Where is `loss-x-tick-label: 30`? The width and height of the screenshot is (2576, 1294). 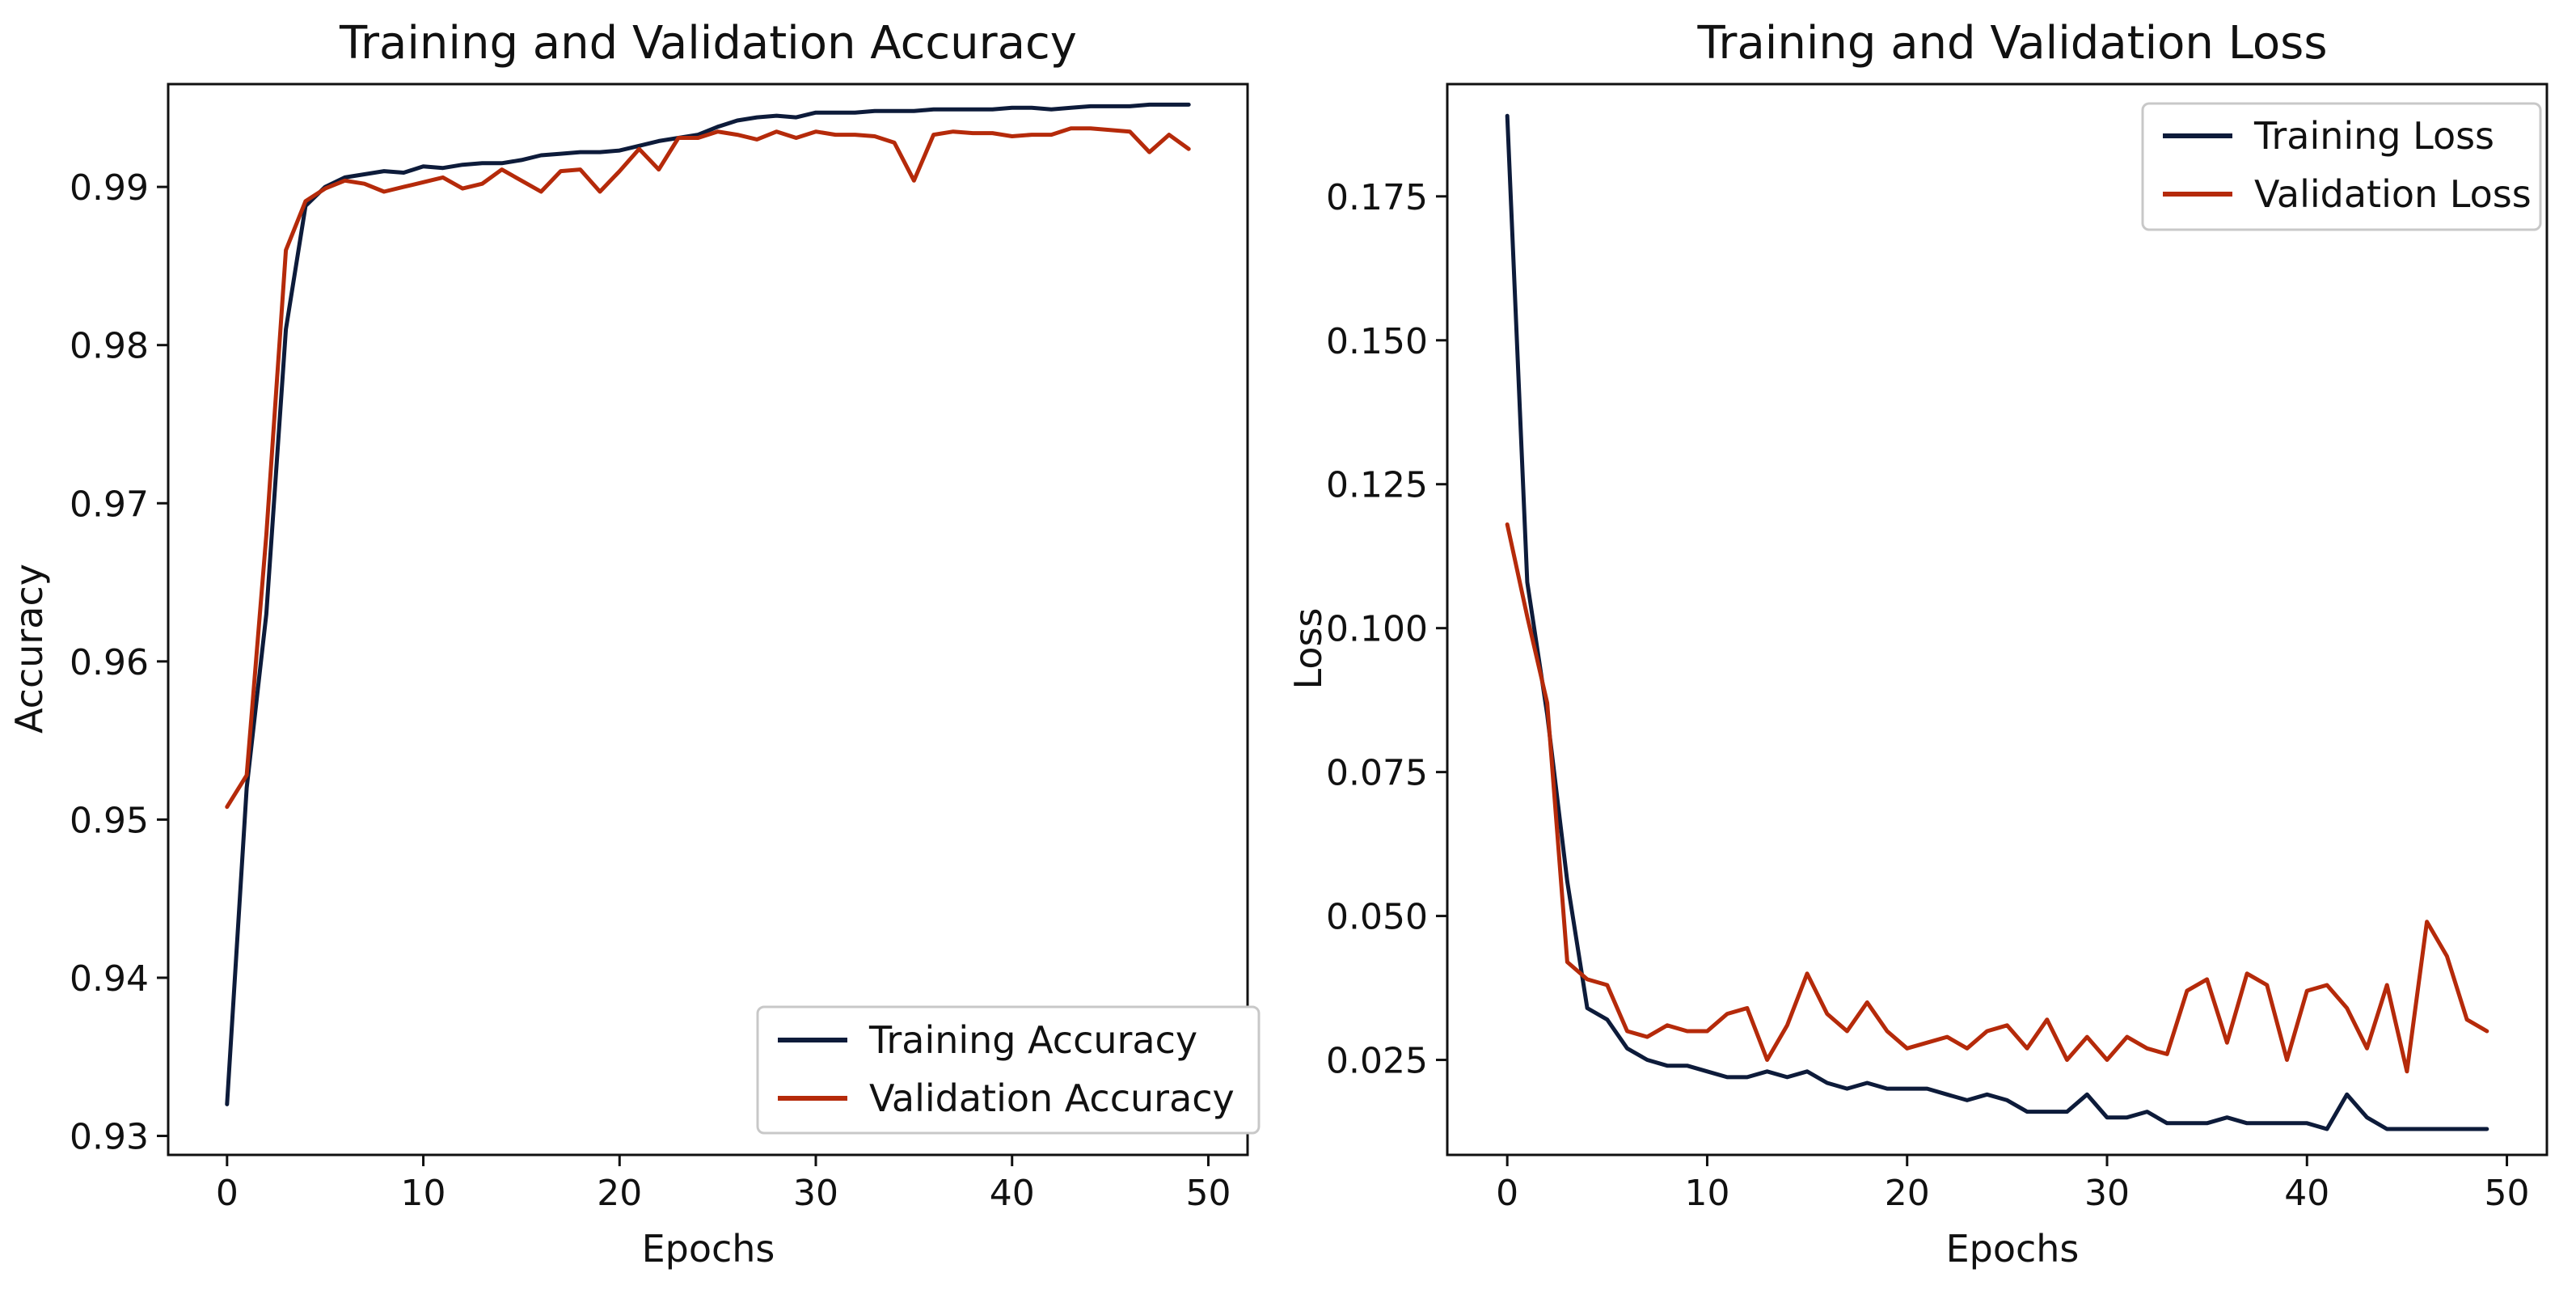 loss-x-tick-label: 30 is located at coordinates (2107, 1193).